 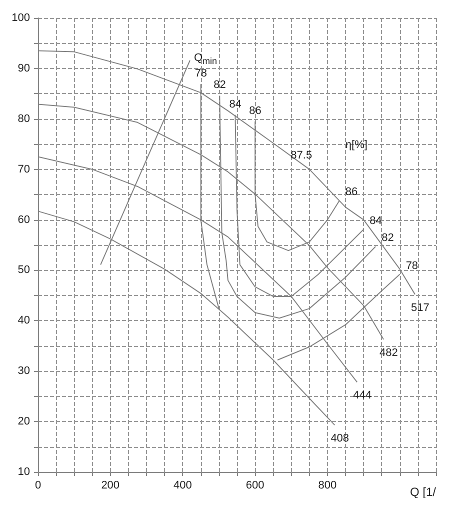 I want to click on text: 86, so click(x=255, y=110).